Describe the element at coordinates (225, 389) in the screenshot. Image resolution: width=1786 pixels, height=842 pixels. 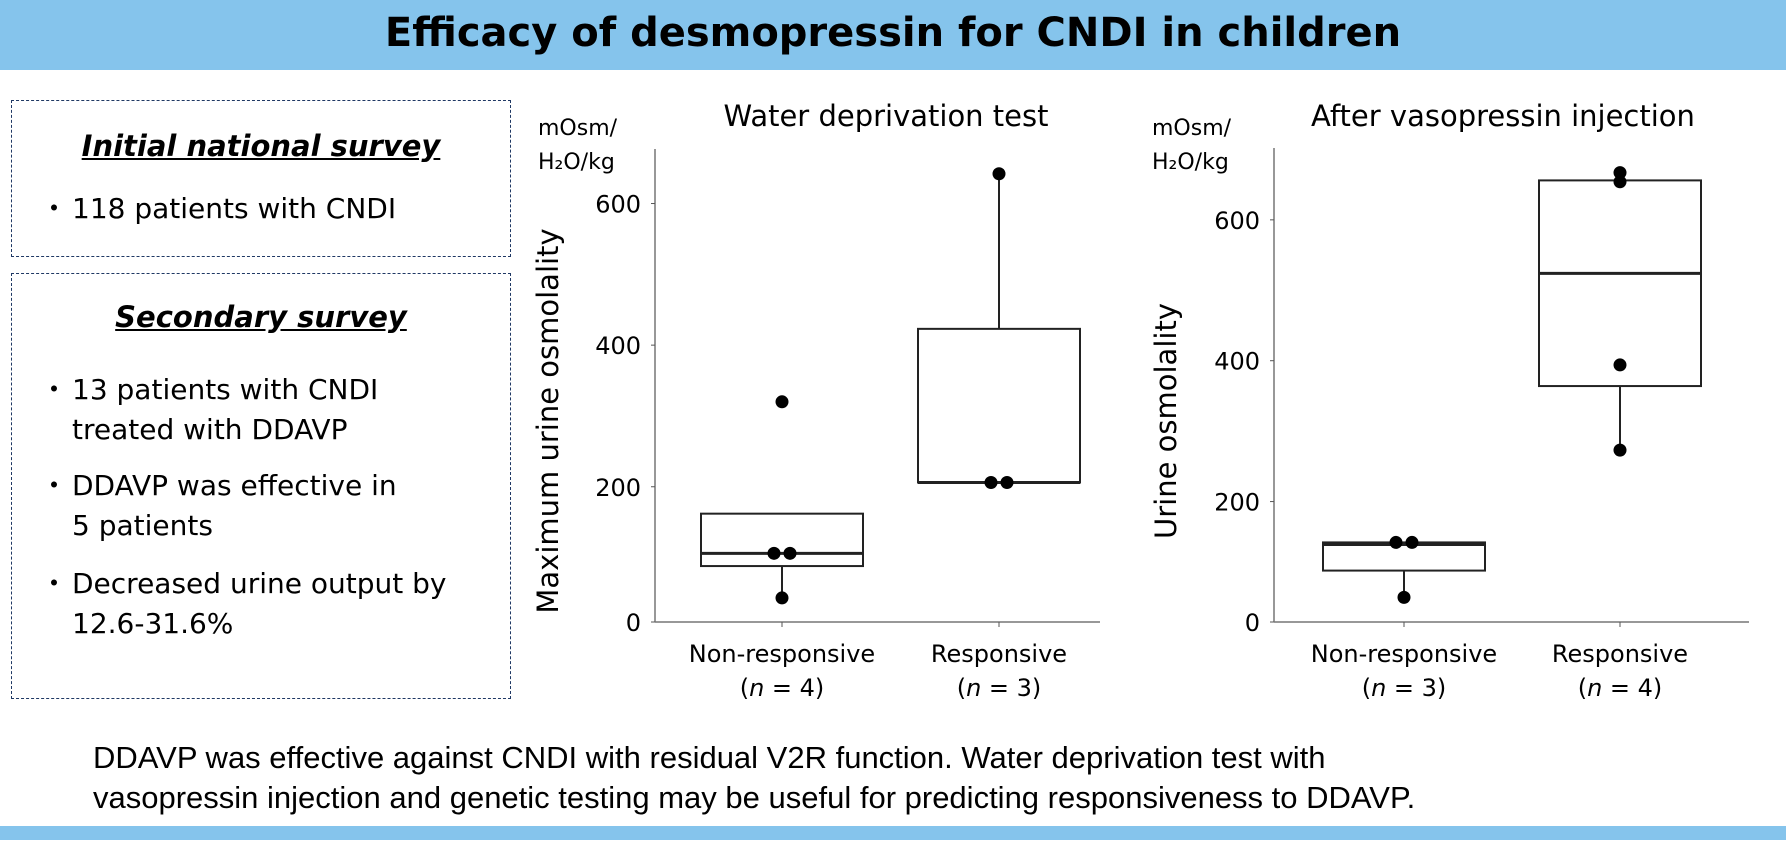
I see `bullet-line: 13 patients with CNDI` at that location.